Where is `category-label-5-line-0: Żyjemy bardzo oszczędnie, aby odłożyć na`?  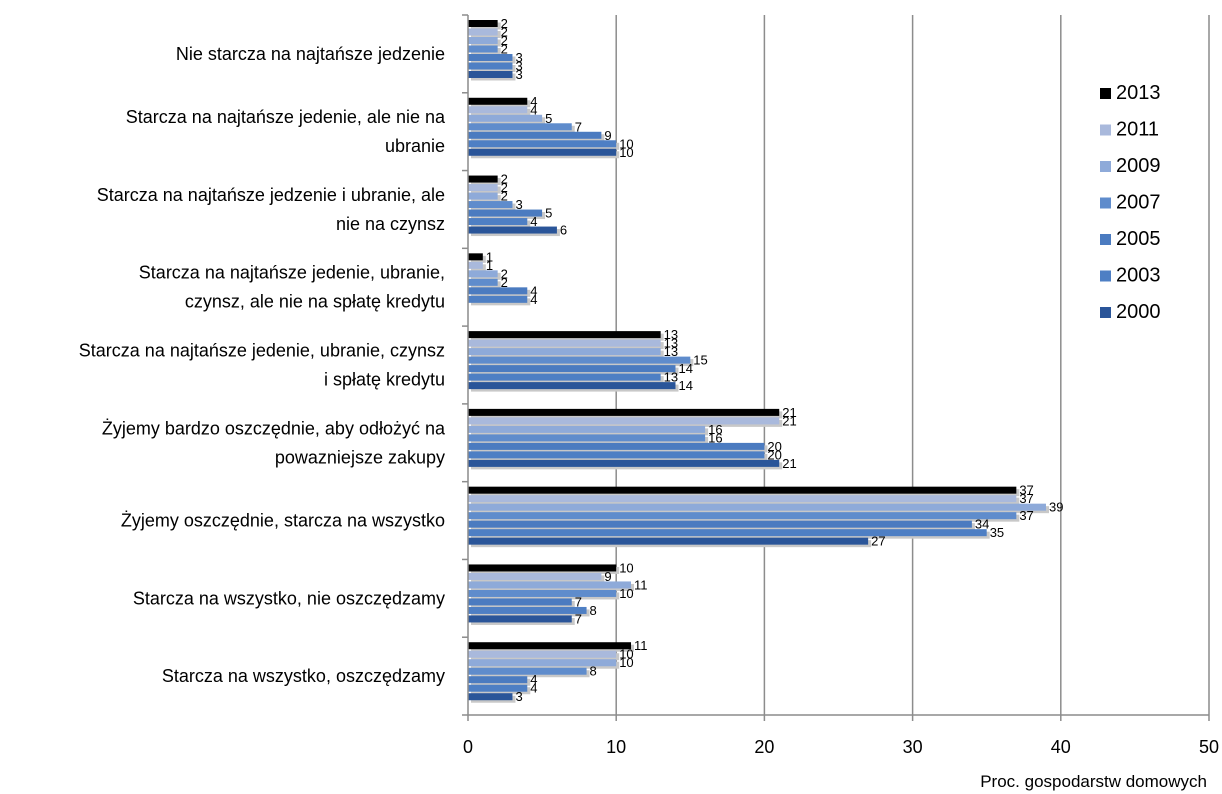 category-label-5-line-0: Żyjemy bardzo oszczędnie, aby odłożyć na is located at coordinates (274, 428).